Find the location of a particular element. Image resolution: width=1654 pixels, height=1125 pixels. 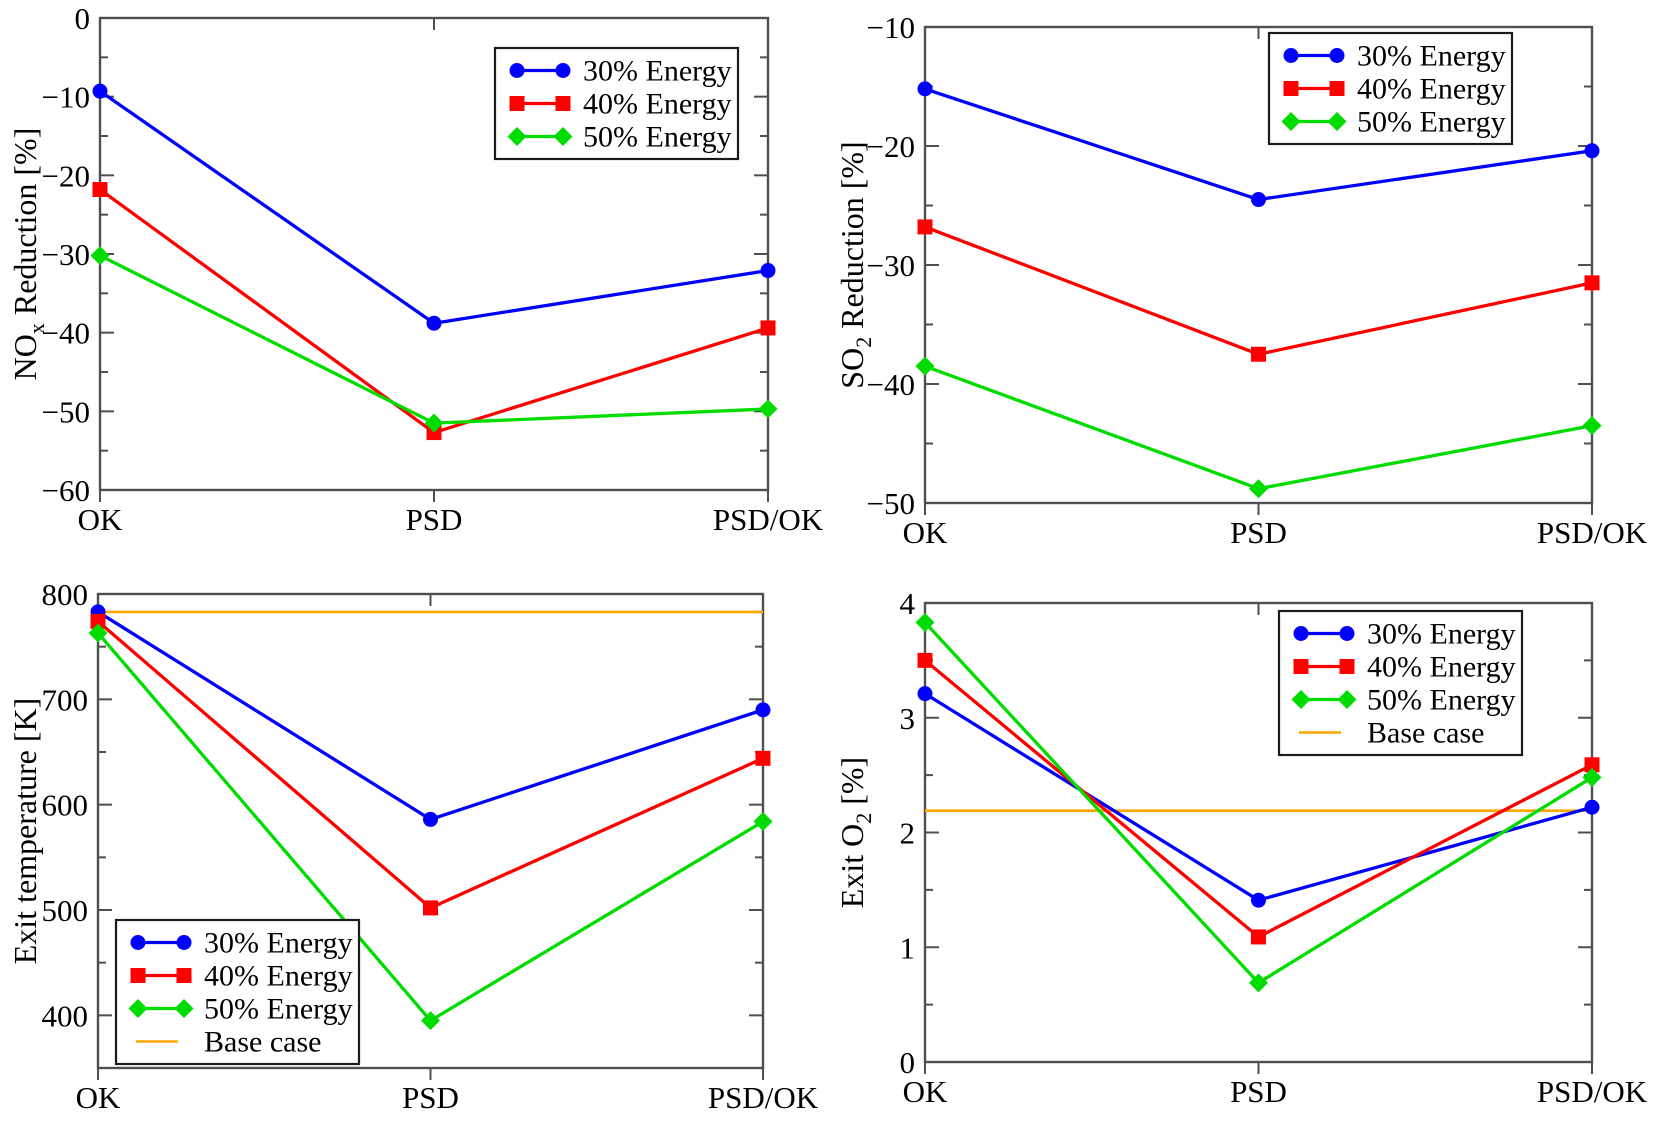

y-axis-label: Exit O2 [%] is located at coordinates (855, 832).